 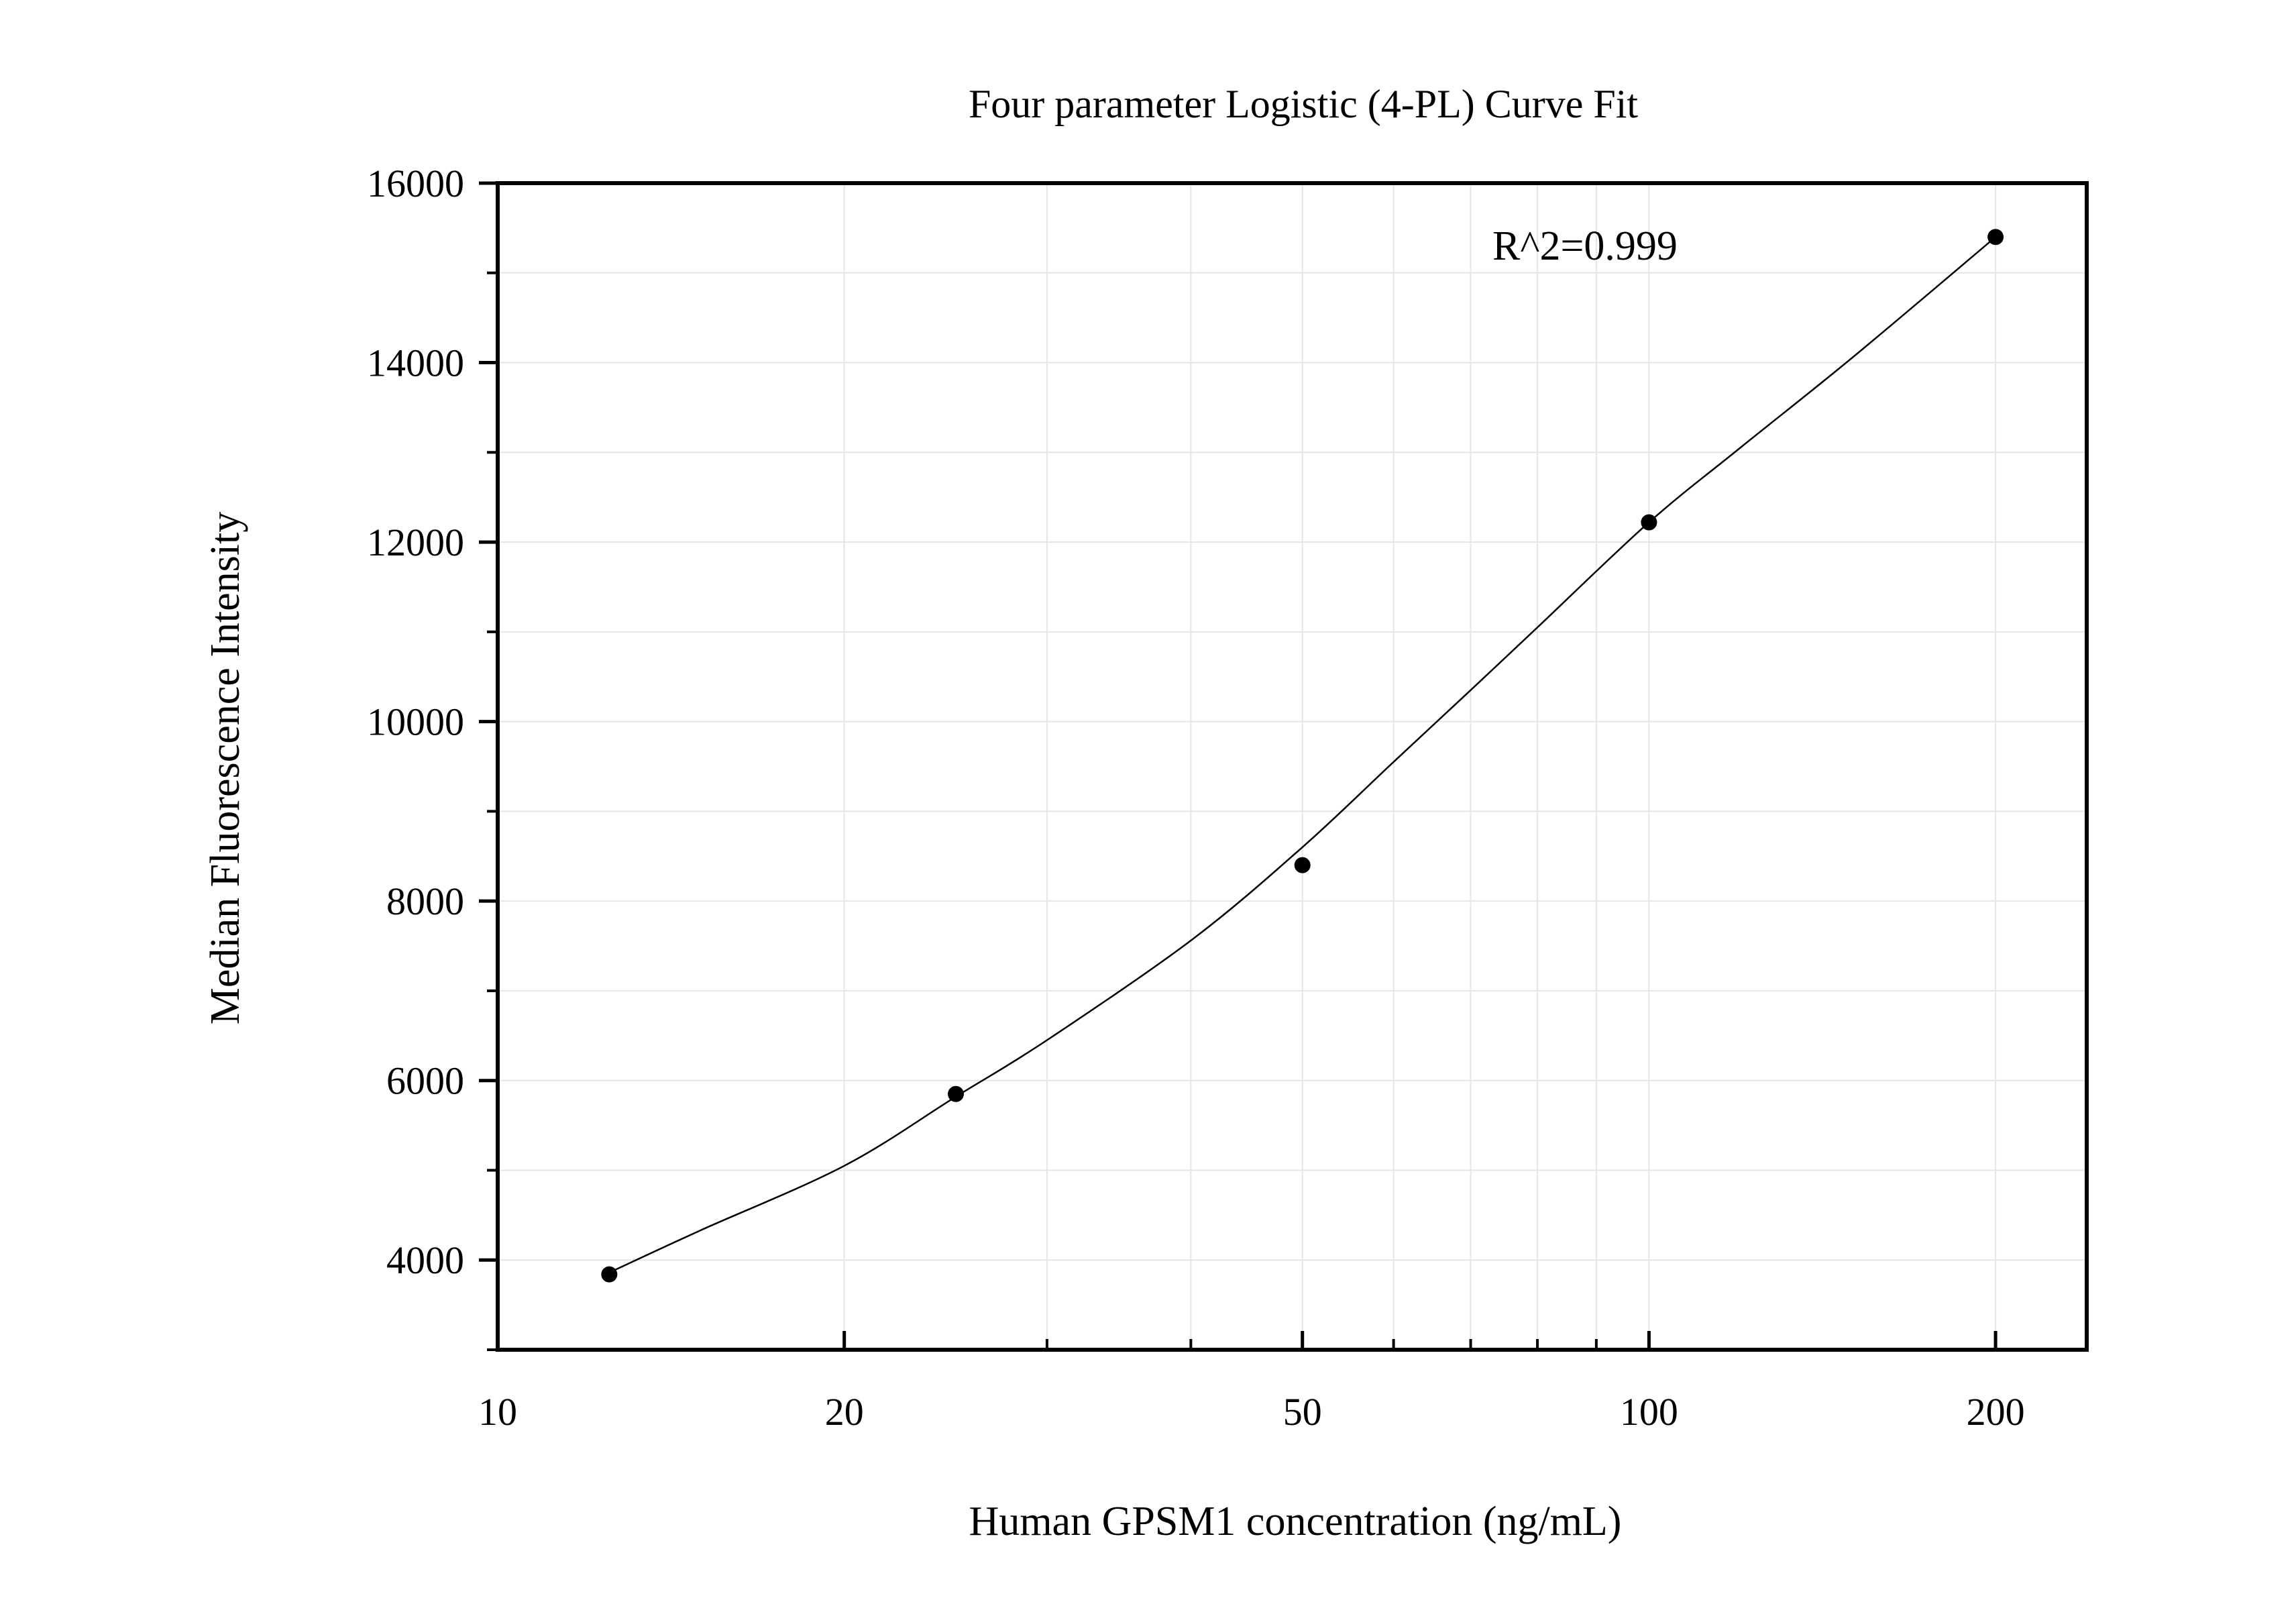 I want to click on y-tick-label: 4000, so click(x=425, y=1260).